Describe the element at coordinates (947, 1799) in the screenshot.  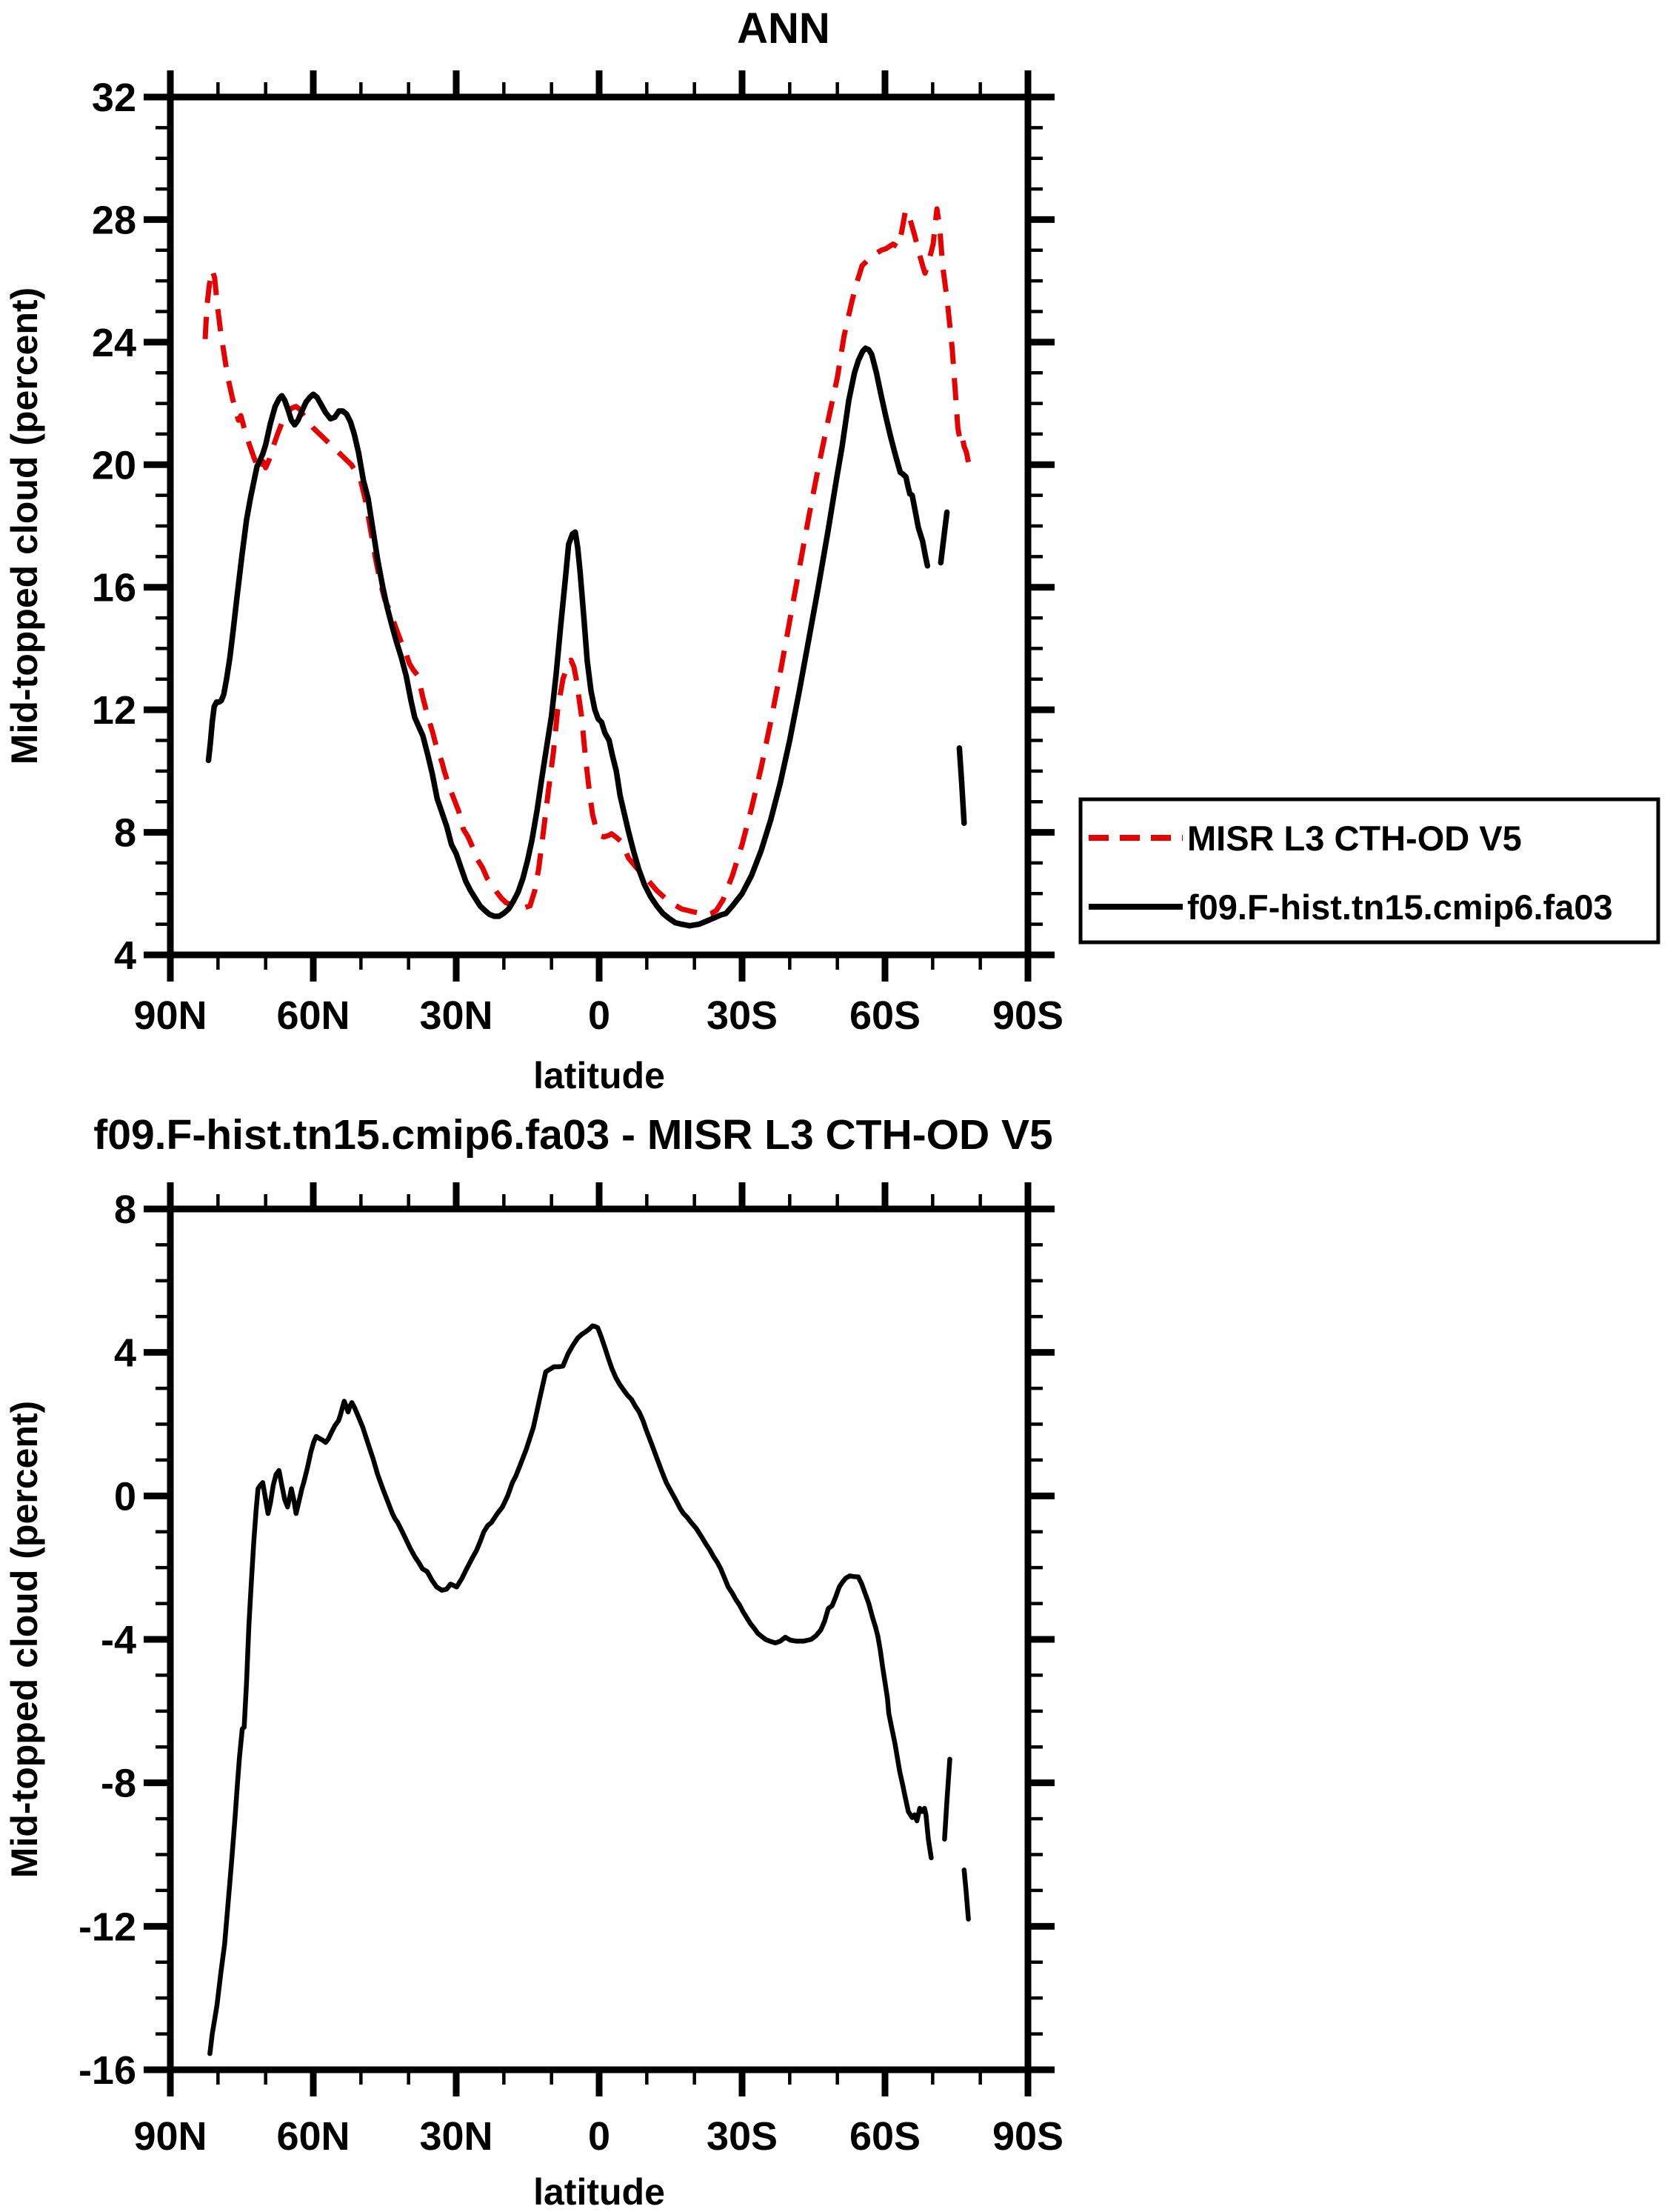
I see `series-0-segment-1-curve` at that location.